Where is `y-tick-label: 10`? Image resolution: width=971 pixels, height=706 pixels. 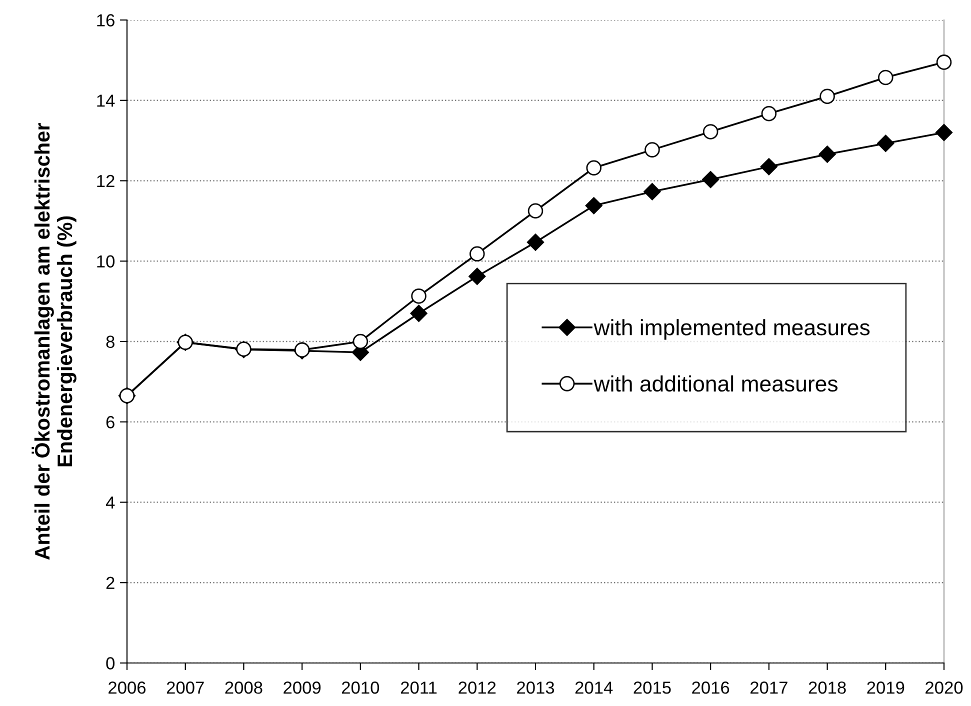 y-tick-label: 10 is located at coordinates (106, 261).